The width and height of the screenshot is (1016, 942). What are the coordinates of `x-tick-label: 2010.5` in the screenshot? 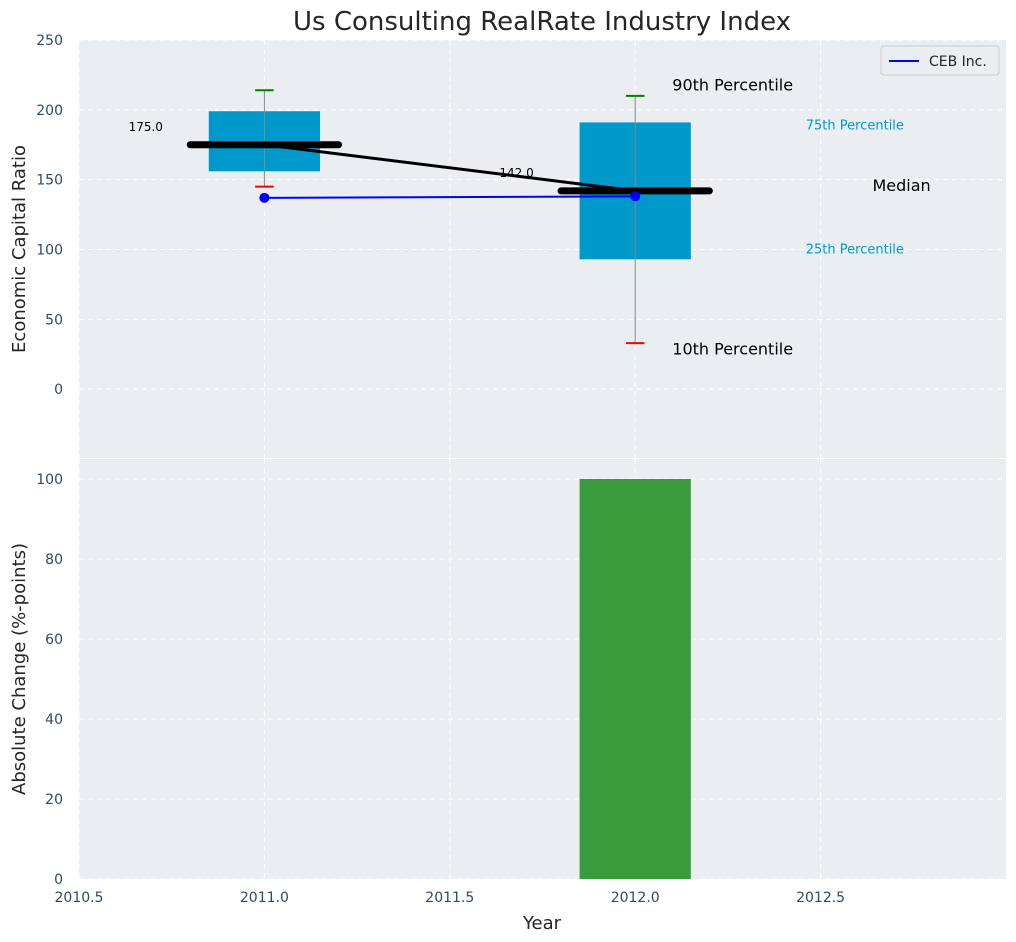 It's located at (79, 898).